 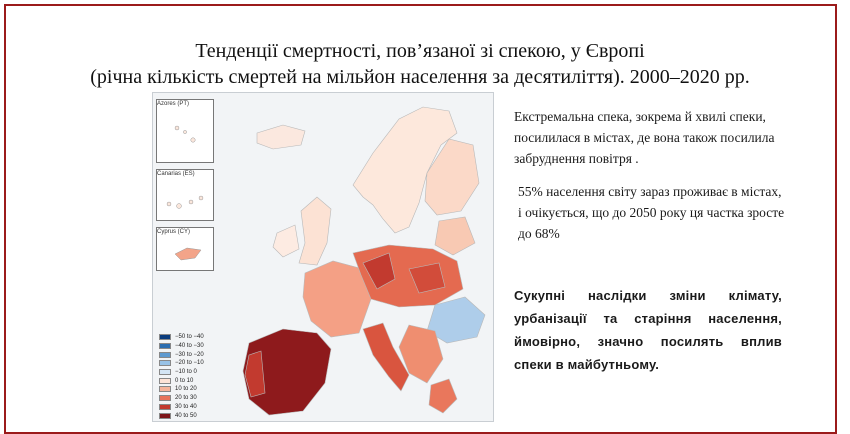 I want to click on legend-item: −30 to −20, so click(x=194, y=354).